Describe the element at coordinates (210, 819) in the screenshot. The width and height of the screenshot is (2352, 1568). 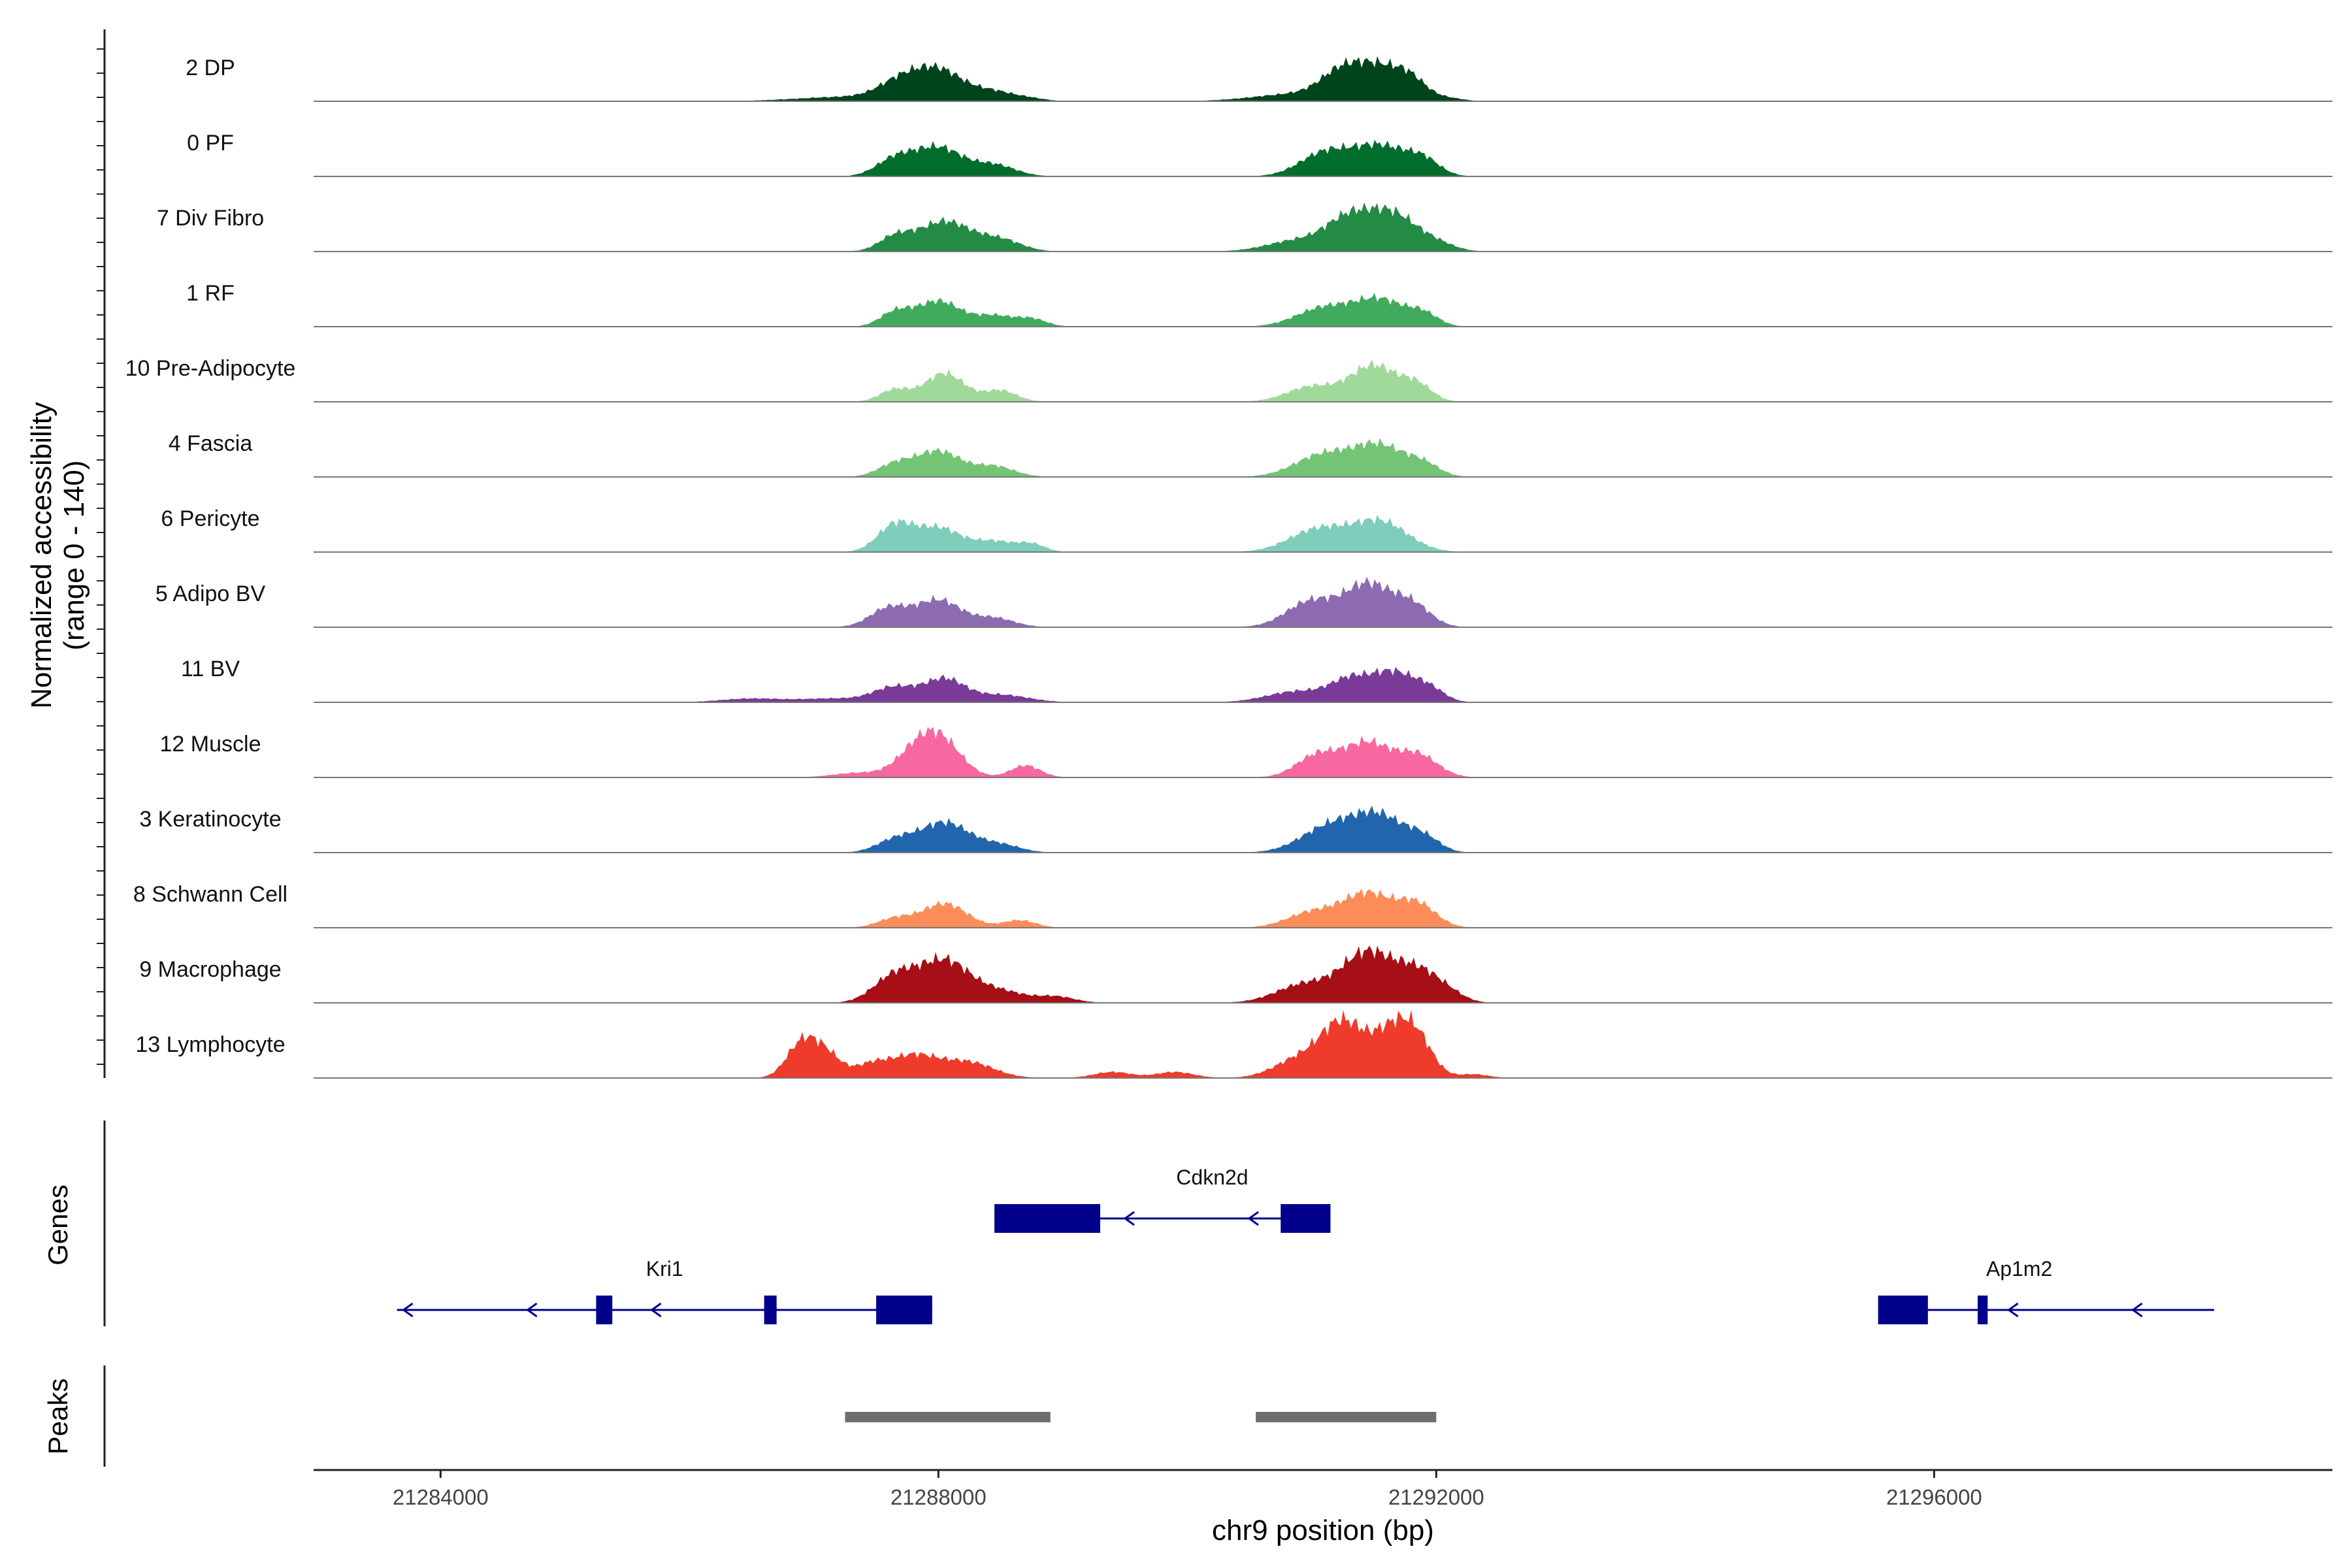
I see `track-label: 3 Keratinocyte` at that location.